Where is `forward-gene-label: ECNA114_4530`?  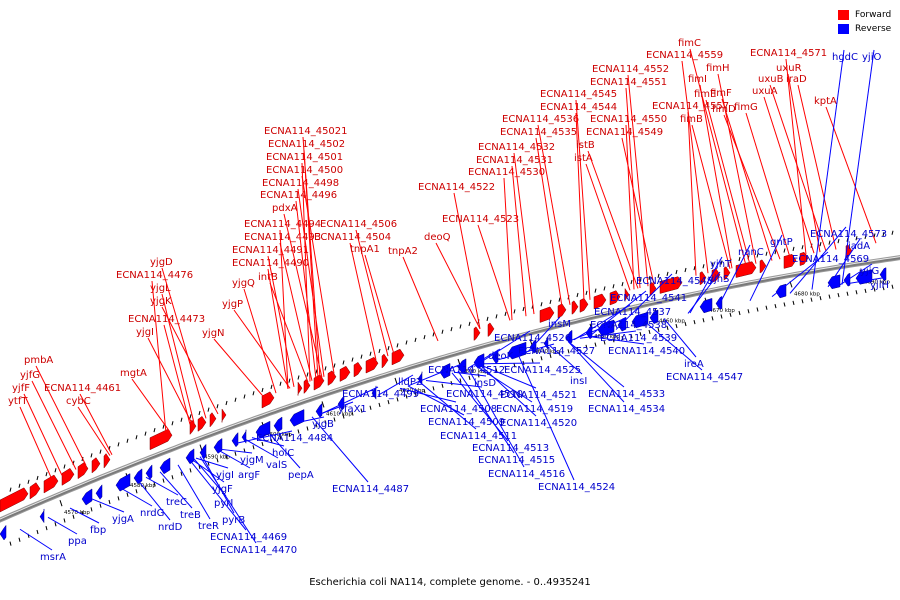
forward-gene-label: ECNA114_4530 is located at coordinates (506, 172).